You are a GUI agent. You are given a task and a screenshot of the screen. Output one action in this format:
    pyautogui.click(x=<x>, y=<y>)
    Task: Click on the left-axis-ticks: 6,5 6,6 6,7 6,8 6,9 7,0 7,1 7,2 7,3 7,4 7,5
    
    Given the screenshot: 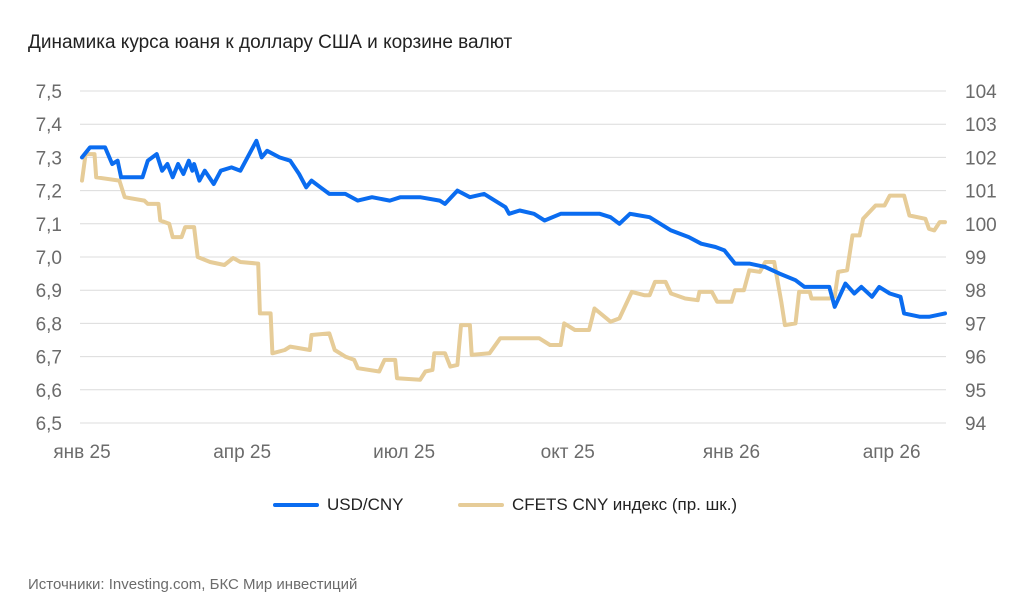 What is the action you would take?
    pyautogui.click(x=49, y=258)
    